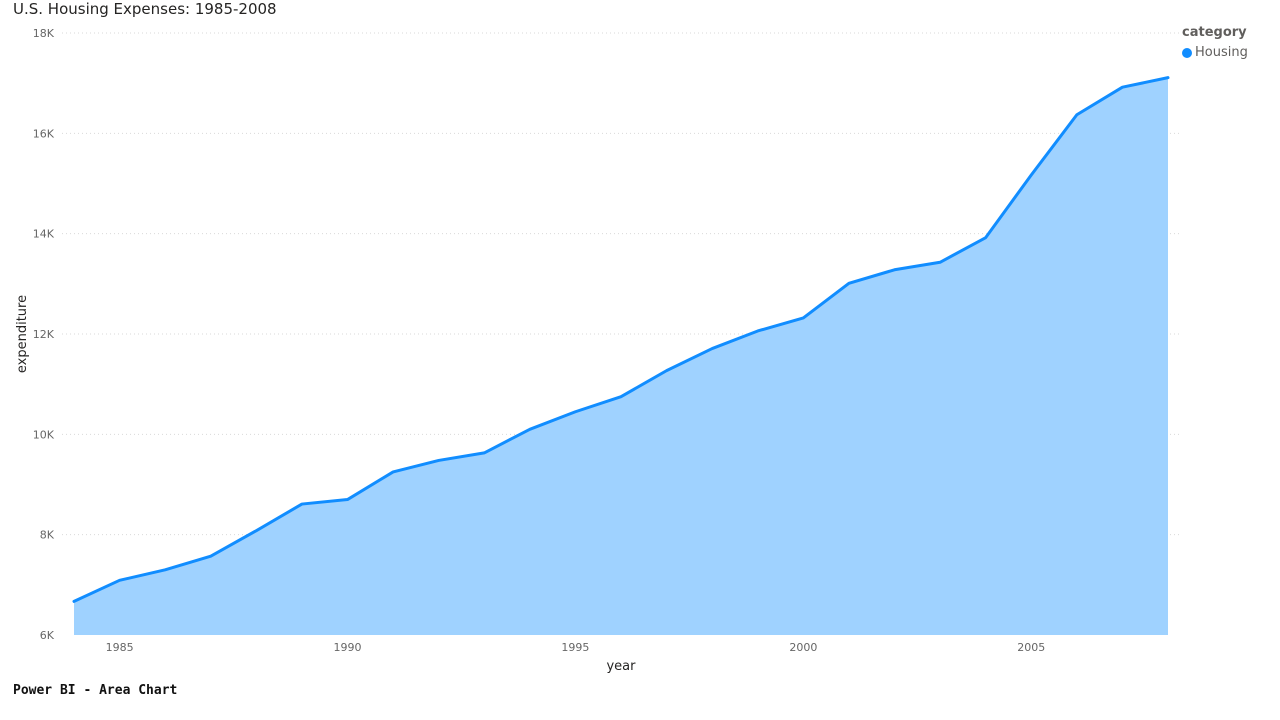 This screenshot has height=720, width=1280. What do you see at coordinates (803, 647) in the screenshot?
I see `x-tick-label: 2000` at bounding box center [803, 647].